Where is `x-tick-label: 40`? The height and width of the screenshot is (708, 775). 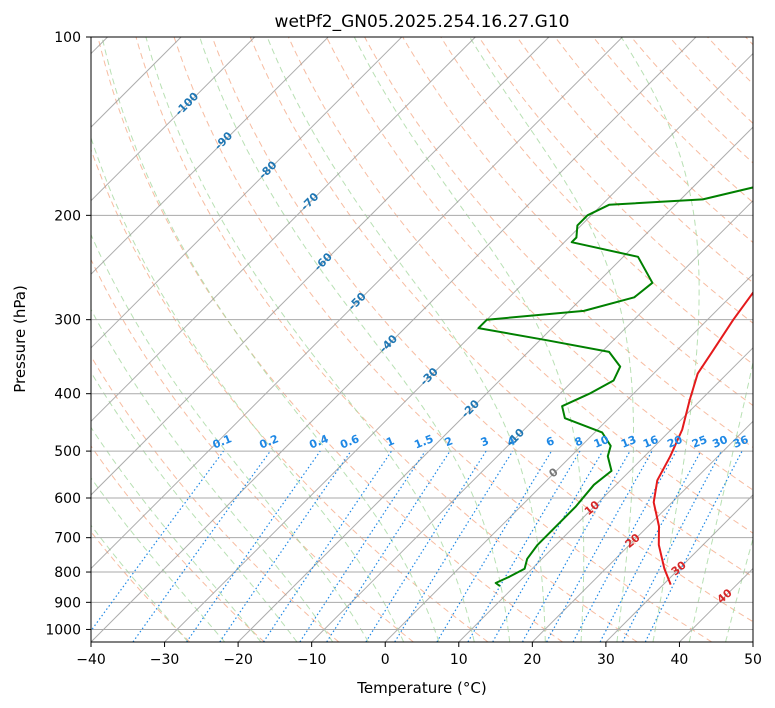 x-tick-label: 40 is located at coordinates (680, 660).